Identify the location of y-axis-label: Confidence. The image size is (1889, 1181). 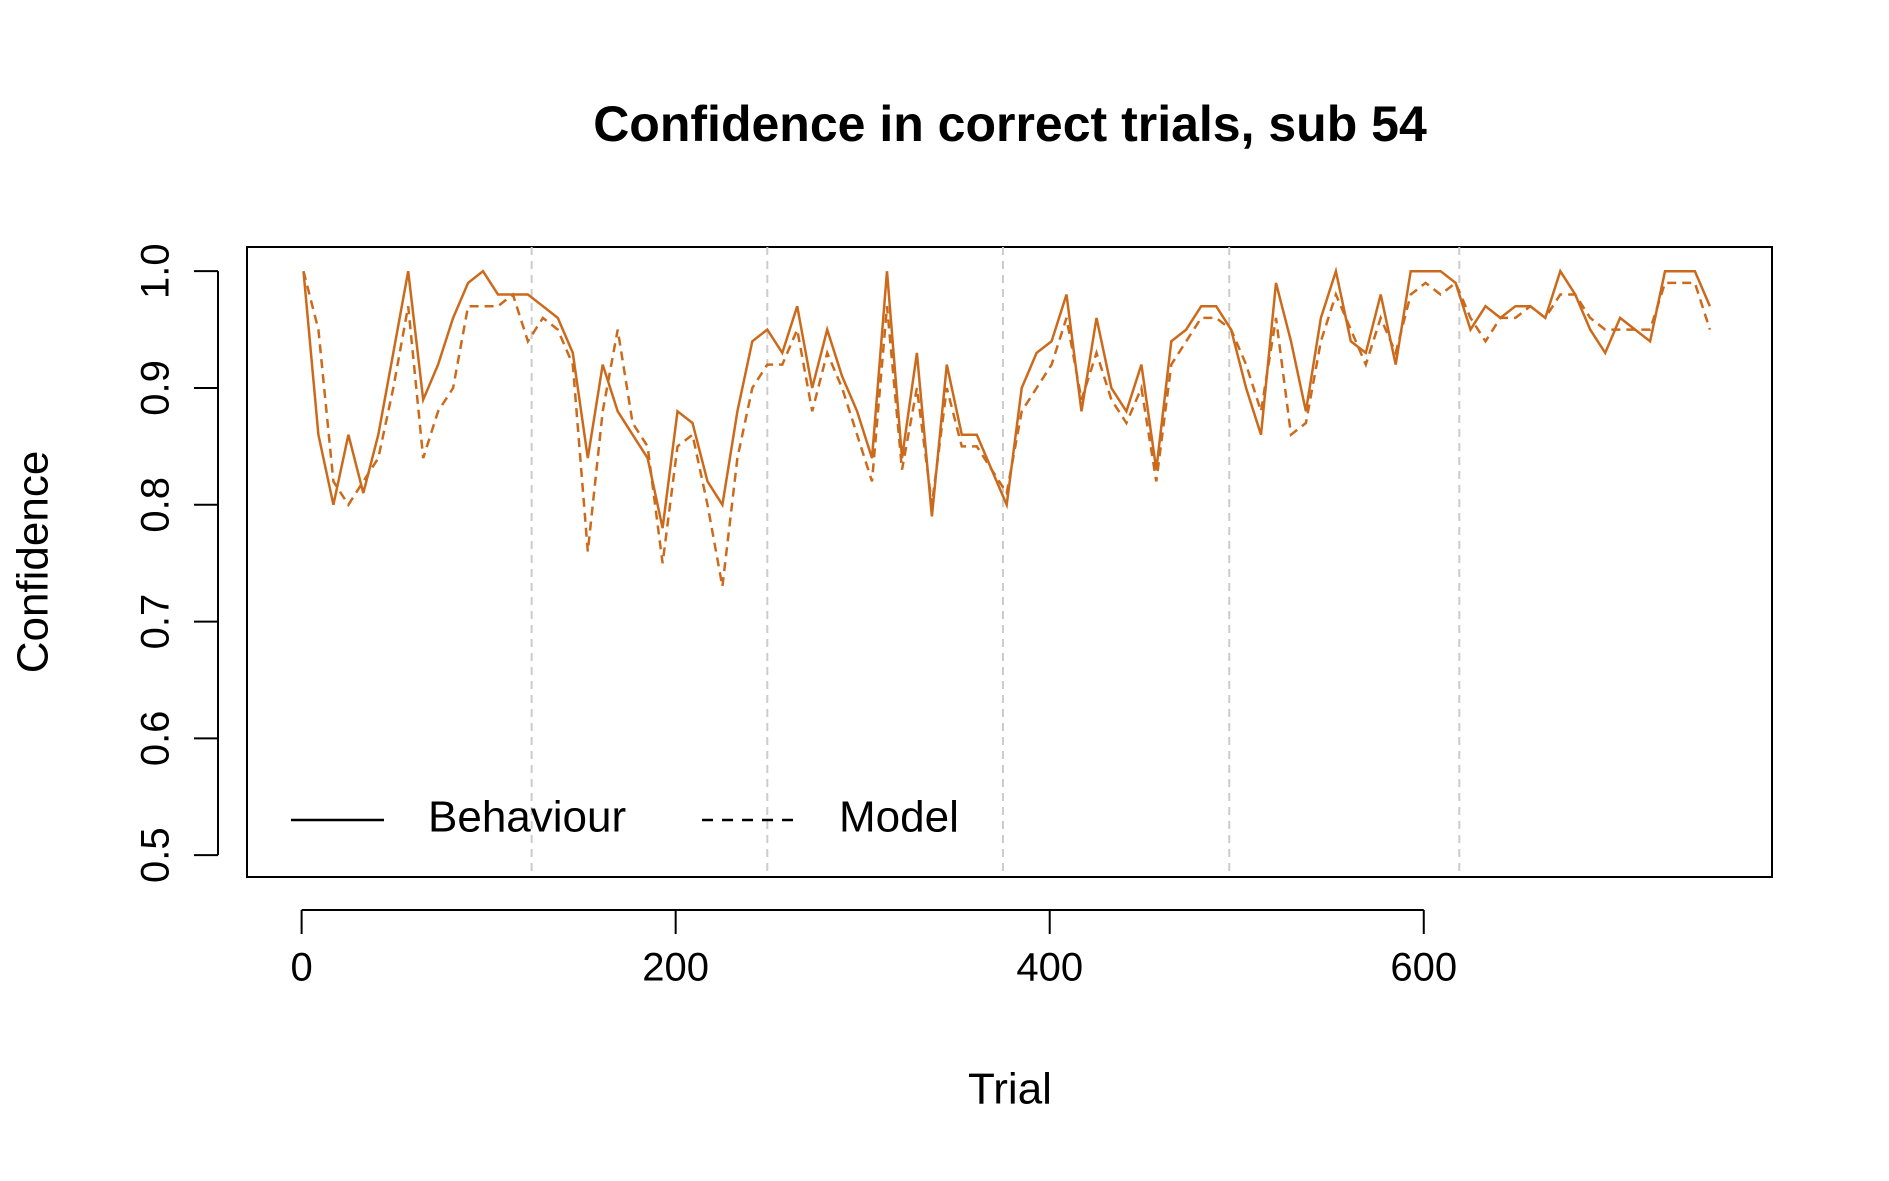
(33, 562).